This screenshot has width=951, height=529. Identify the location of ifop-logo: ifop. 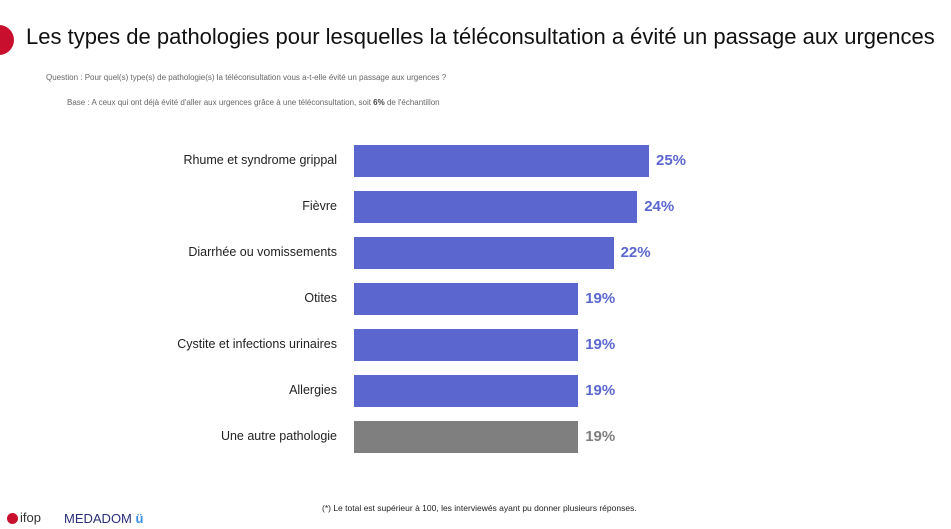
(24, 517).